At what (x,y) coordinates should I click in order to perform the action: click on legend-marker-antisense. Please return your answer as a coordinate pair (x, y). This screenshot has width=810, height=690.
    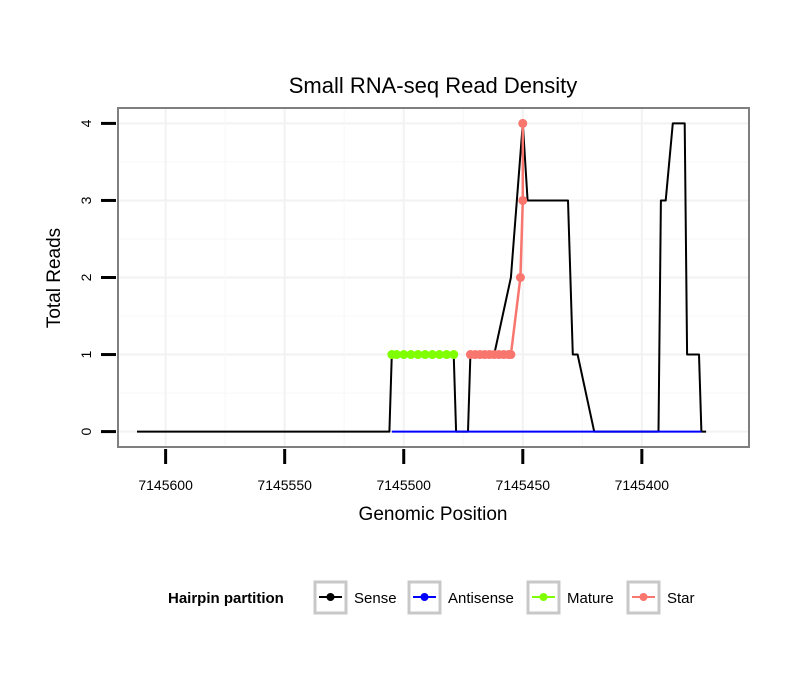
    Looking at the image, I should click on (424, 597).